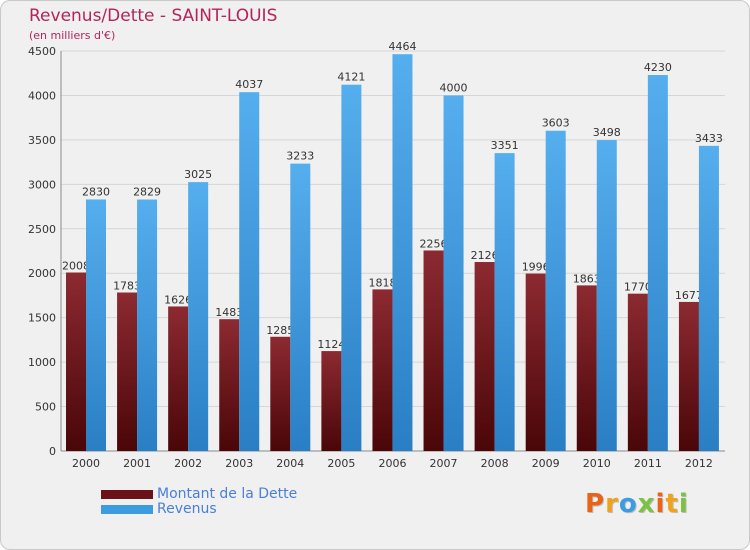 The height and width of the screenshot is (550, 750). What do you see at coordinates (638, 287) in the screenshot?
I see `data-label-debt: 1770` at bounding box center [638, 287].